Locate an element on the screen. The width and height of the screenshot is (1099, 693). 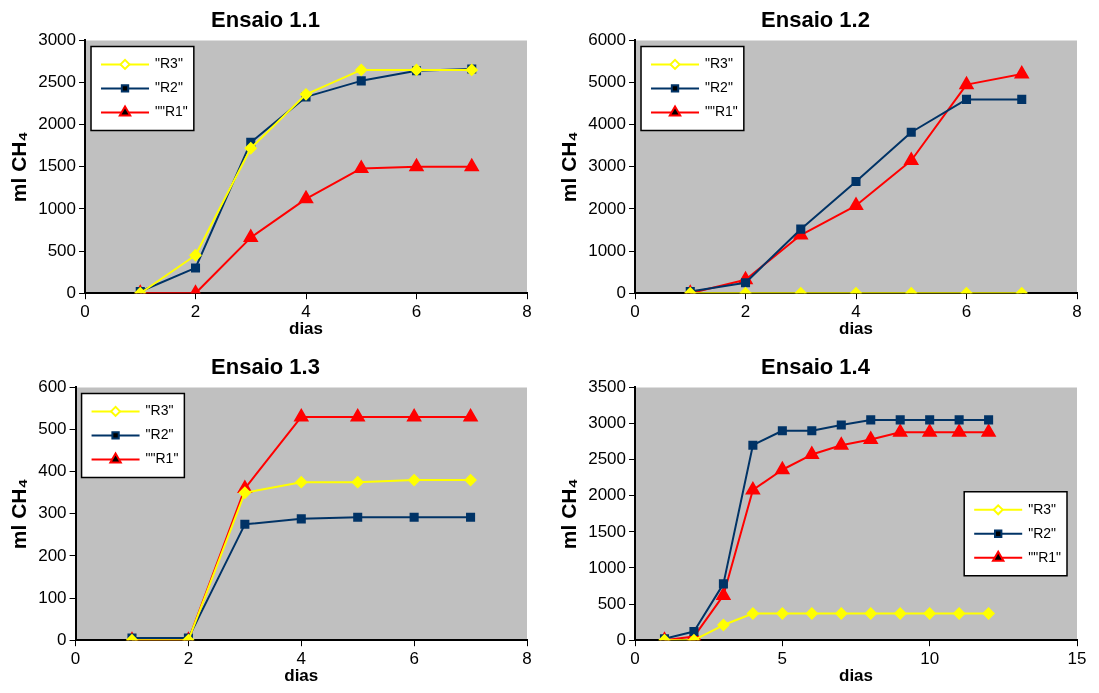
y-tick-label: 3500 is located at coordinates (607, 387).